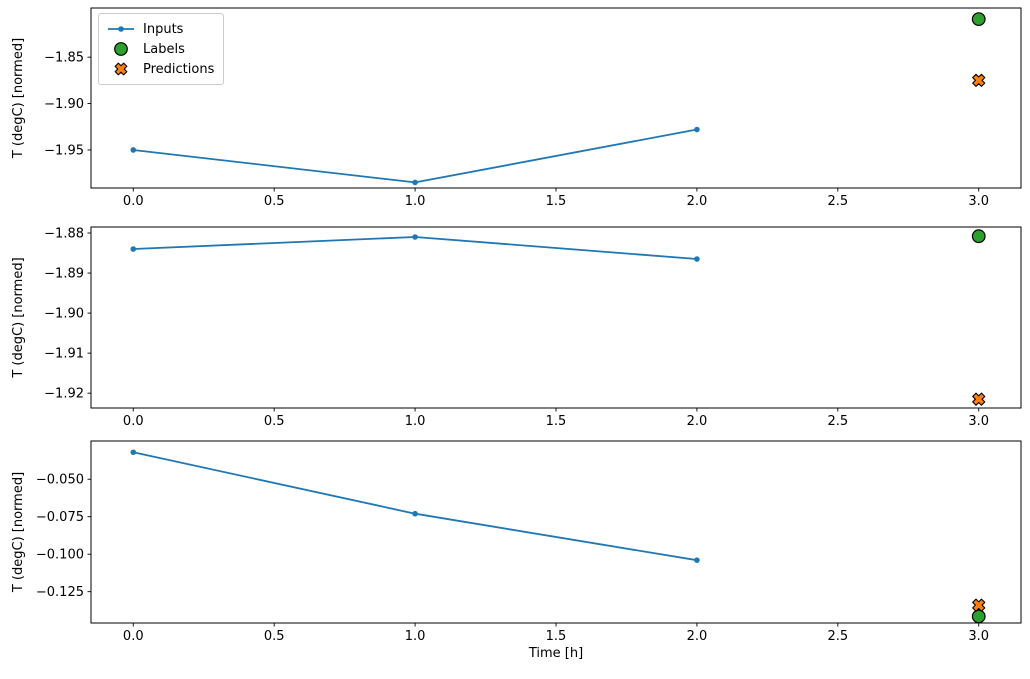 This screenshot has width=1030, height=679. Describe the element at coordinates (64, 394) in the screenshot. I see `y-tick-label: −1.92` at that location.